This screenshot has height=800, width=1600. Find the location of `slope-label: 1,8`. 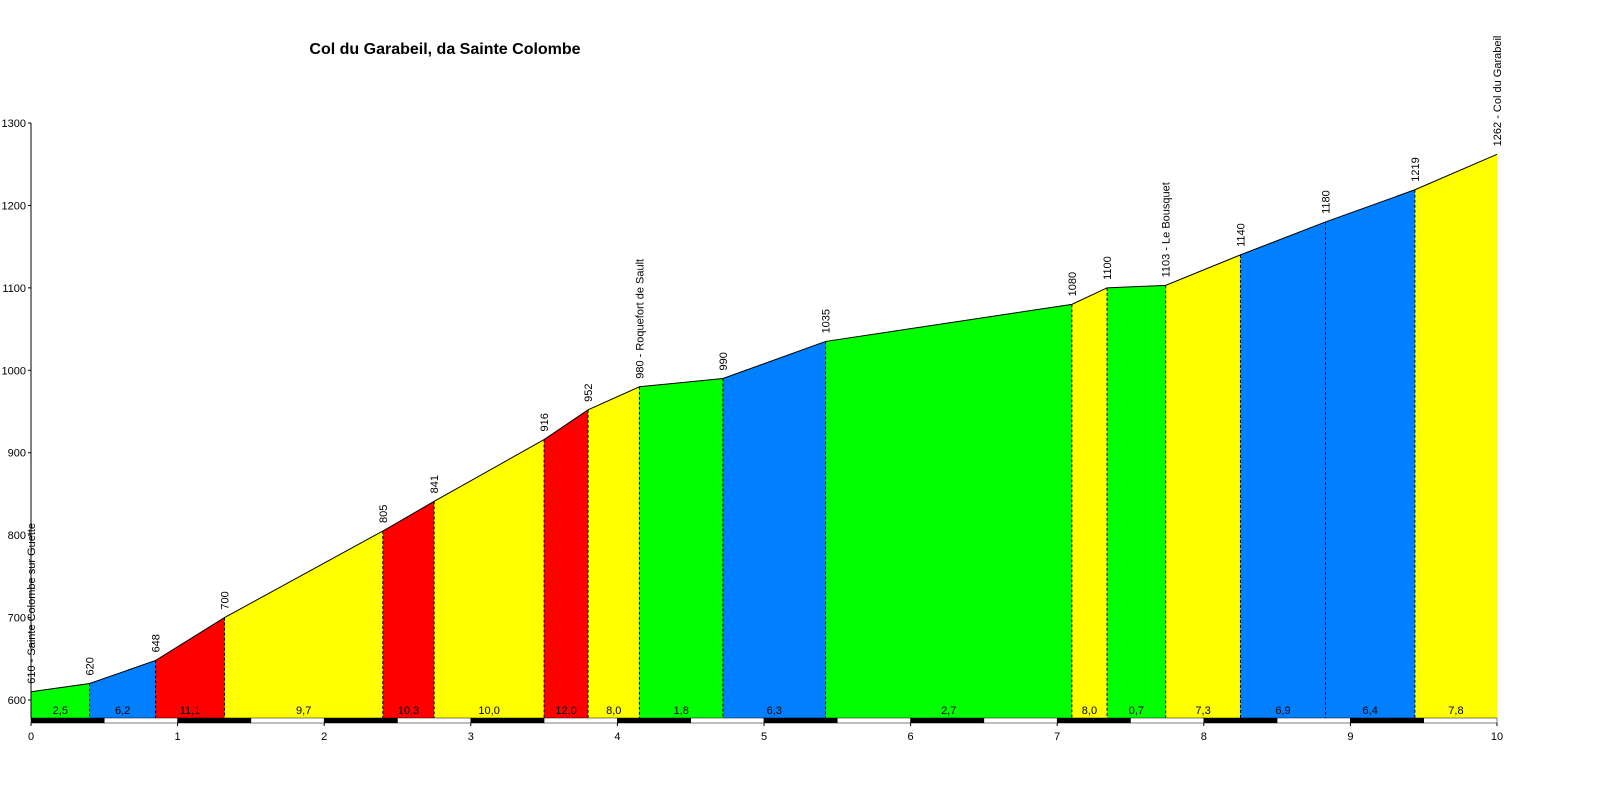

slope-label: 1,8 is located at coordinates (681, 711).